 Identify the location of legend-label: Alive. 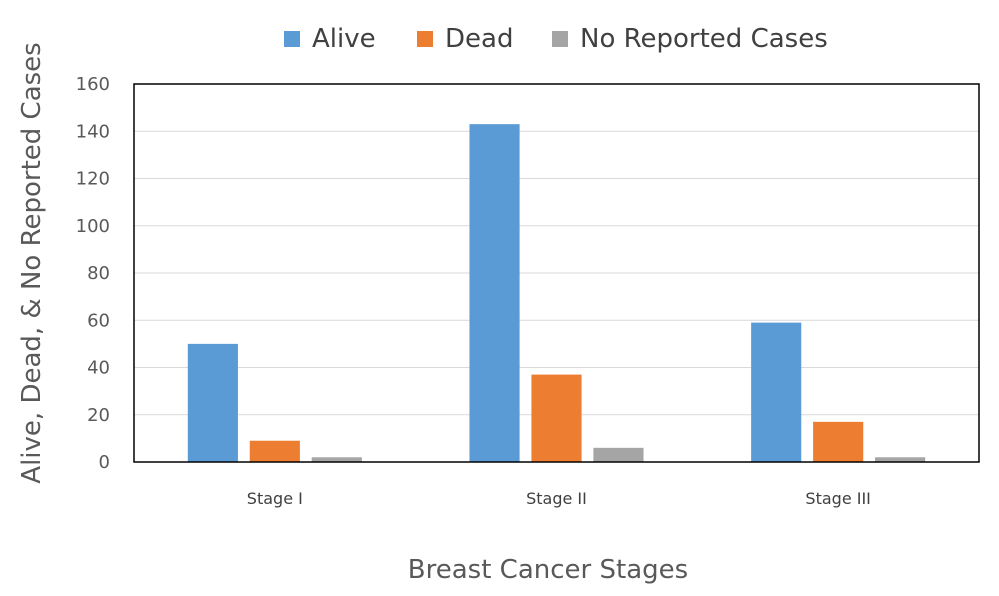
(344, 39).